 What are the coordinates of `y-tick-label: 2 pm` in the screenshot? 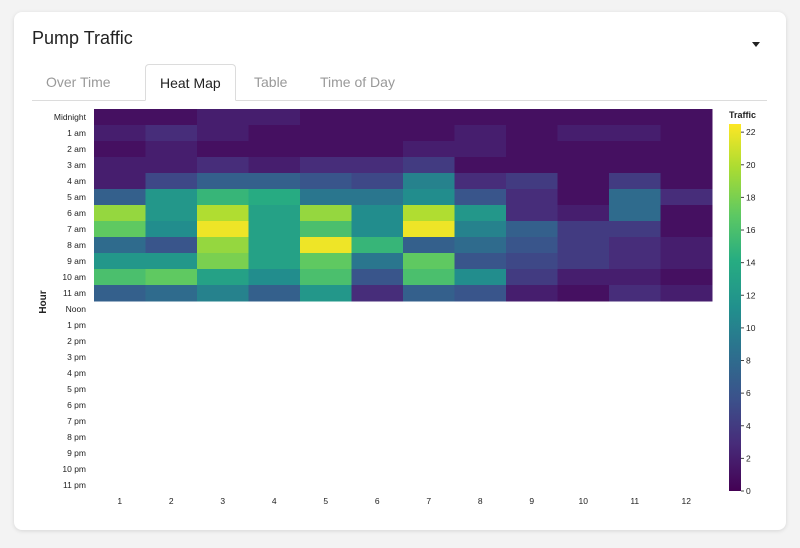 It's located at (76, 341).